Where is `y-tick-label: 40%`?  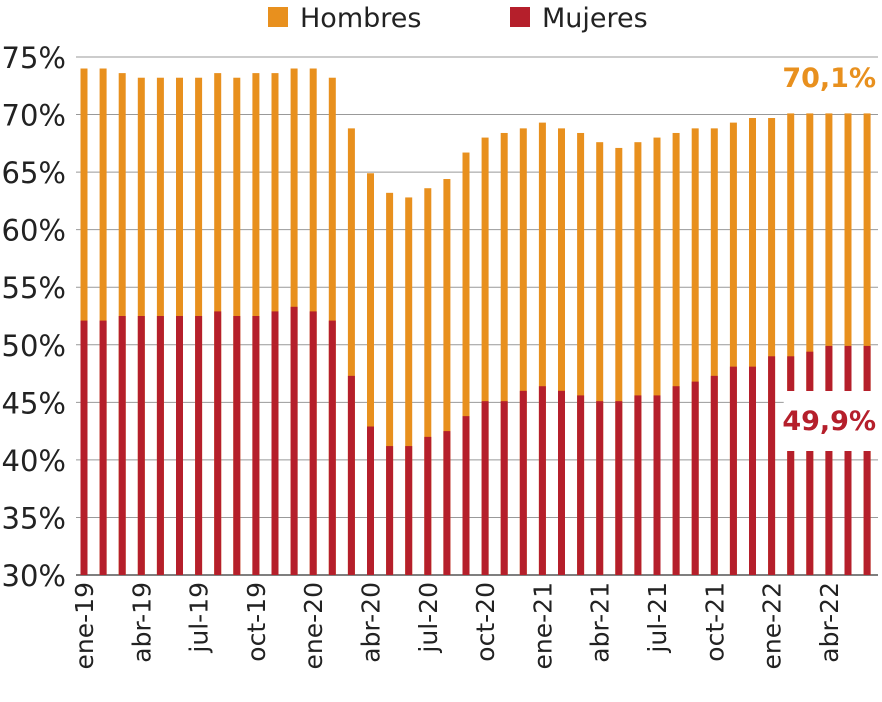 y-tick-label: 40% is located at coordinates (34, 461).